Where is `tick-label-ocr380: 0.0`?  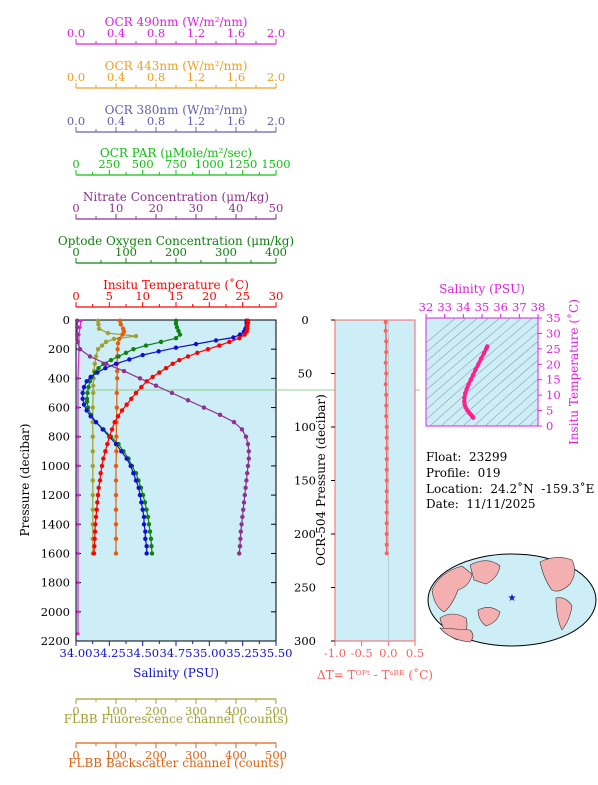 tick-label-ocr380: 0.0 is located at coordinates (76, 121).